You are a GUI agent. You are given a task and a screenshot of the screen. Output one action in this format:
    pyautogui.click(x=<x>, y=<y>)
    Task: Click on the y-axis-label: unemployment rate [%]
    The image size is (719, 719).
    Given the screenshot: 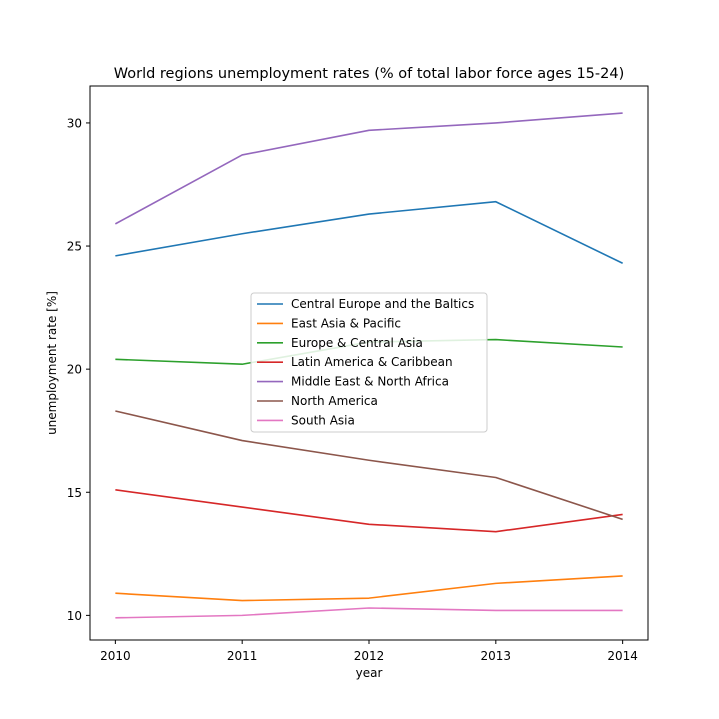 What is the action you would take?
    pyautogui.click(x=52, y=363)
    